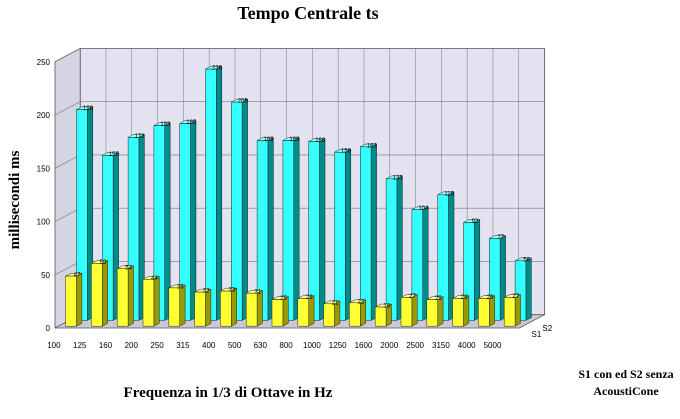  What do you see at coordinates (486, 311) in the screenshot?
I see `bar-s1-4000: 26` at bounding box center [486, 311].